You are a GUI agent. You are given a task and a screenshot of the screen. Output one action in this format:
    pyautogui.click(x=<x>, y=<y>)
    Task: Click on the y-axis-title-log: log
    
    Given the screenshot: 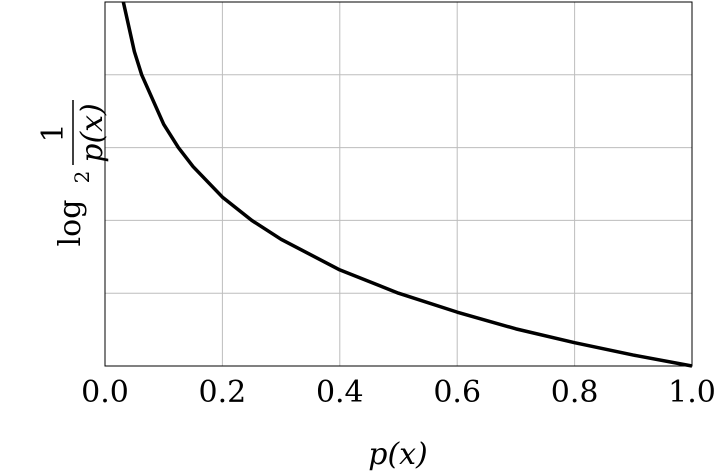 What is the action you would take?
    pyautogui.click(x=70, y=223)
    